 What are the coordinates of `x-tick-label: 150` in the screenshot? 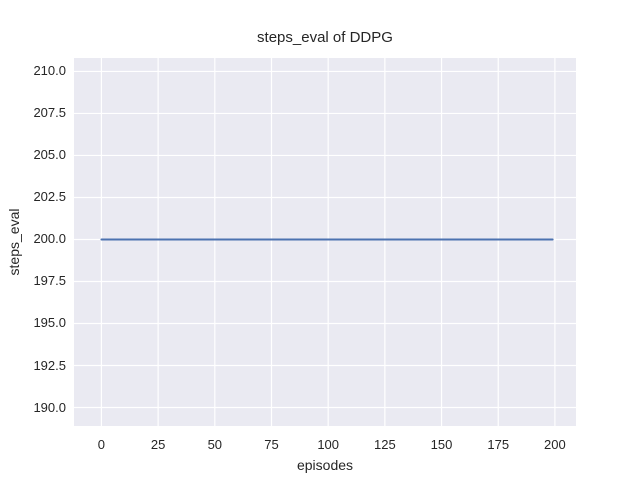 It's located at (441, 444).